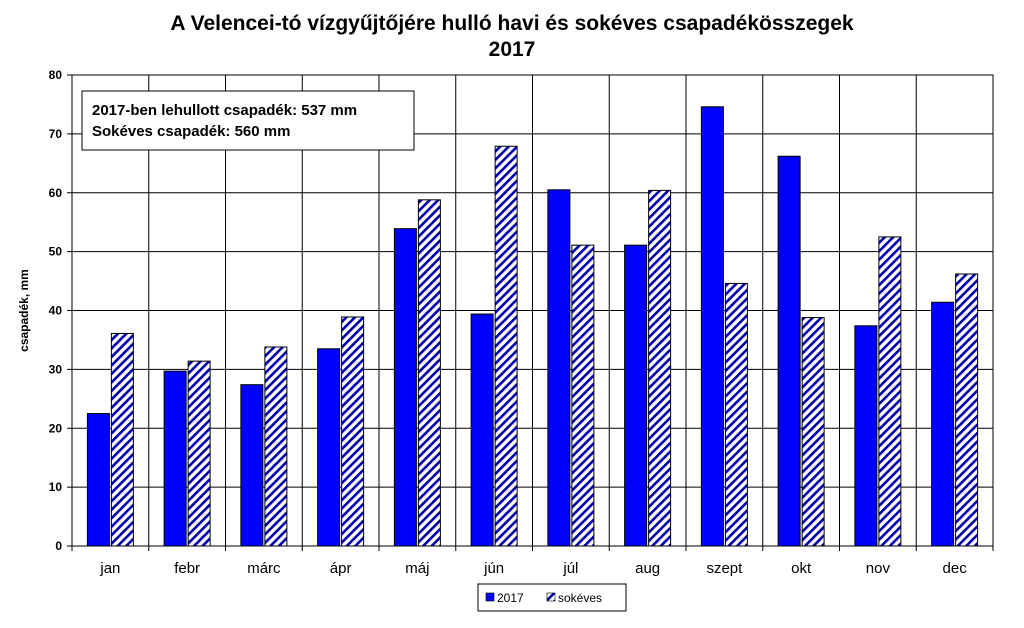 The height and width of the screenshot is (628, 1024). I want to click on y-tick-label: 70, so click(56, 134).